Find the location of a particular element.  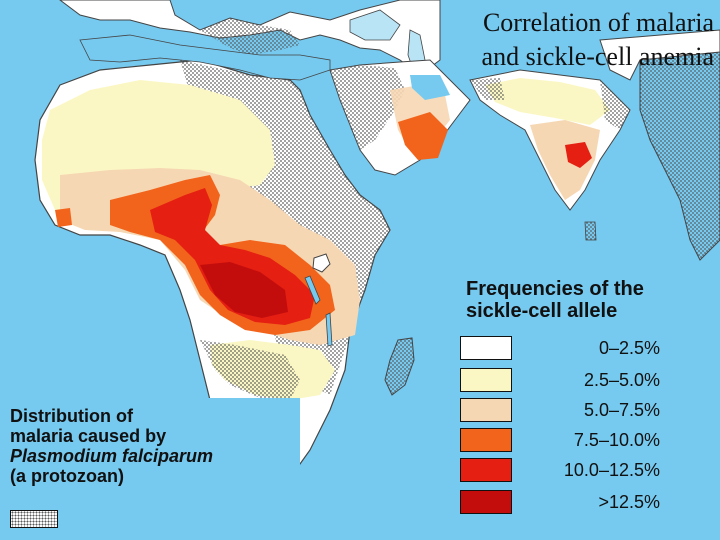

lake-malawi is located at coordinates (329, 329).